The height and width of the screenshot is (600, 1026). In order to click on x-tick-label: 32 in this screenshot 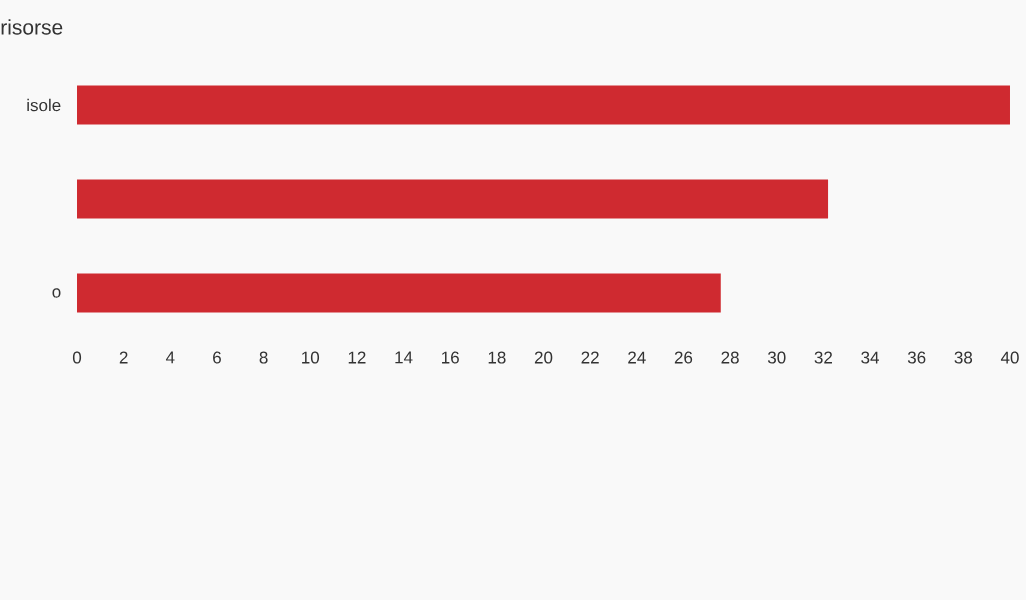, I will do `click(823, 357)`.